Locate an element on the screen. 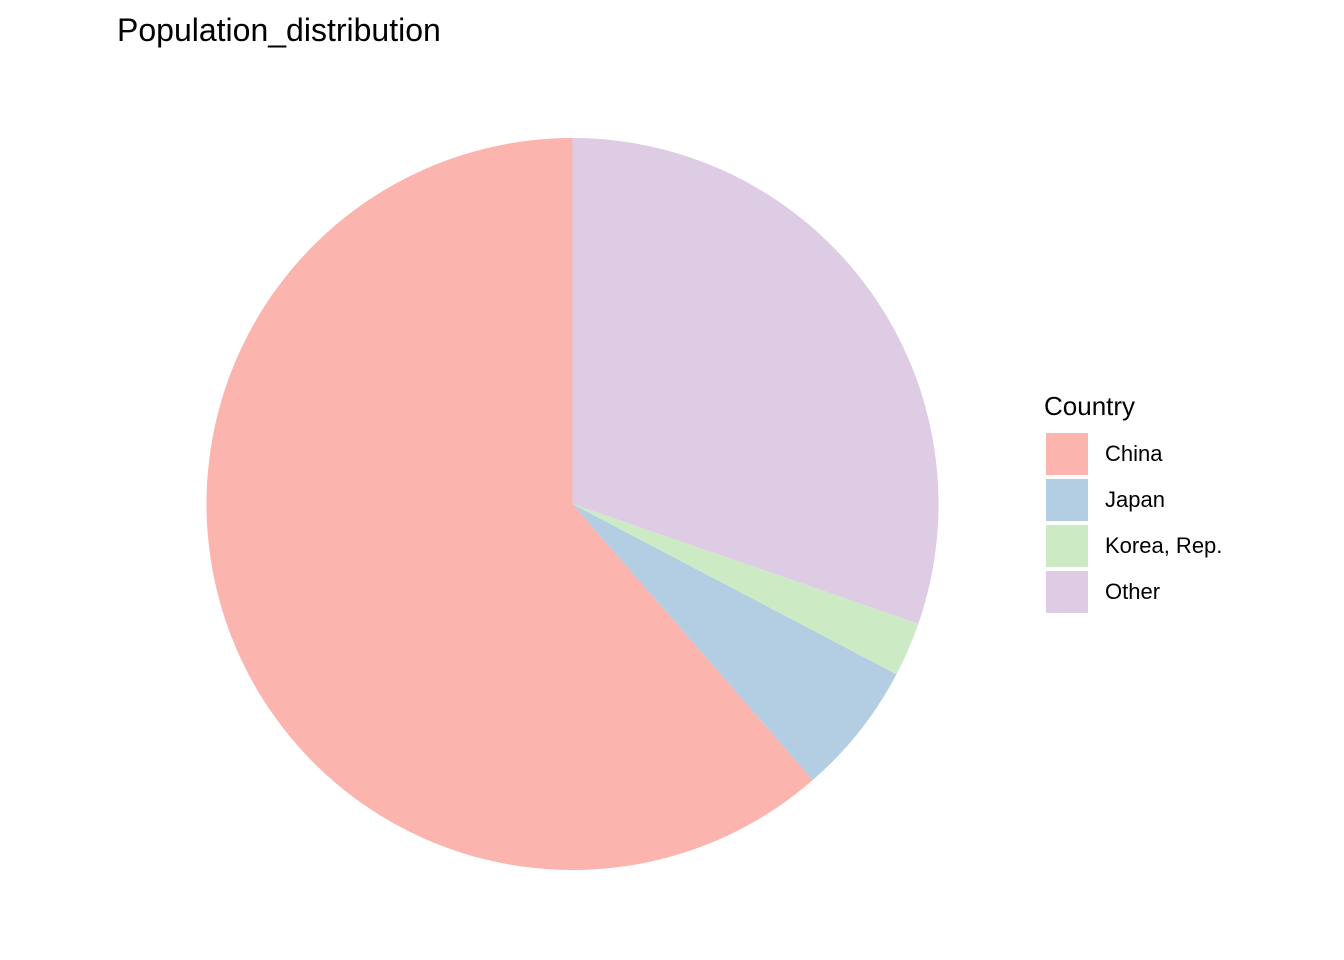 Image resolution: width=1344 pixels, height=960 pixels. legend: Country China Japan Korea, Rep. Other is located at coordinates (1133, 502).